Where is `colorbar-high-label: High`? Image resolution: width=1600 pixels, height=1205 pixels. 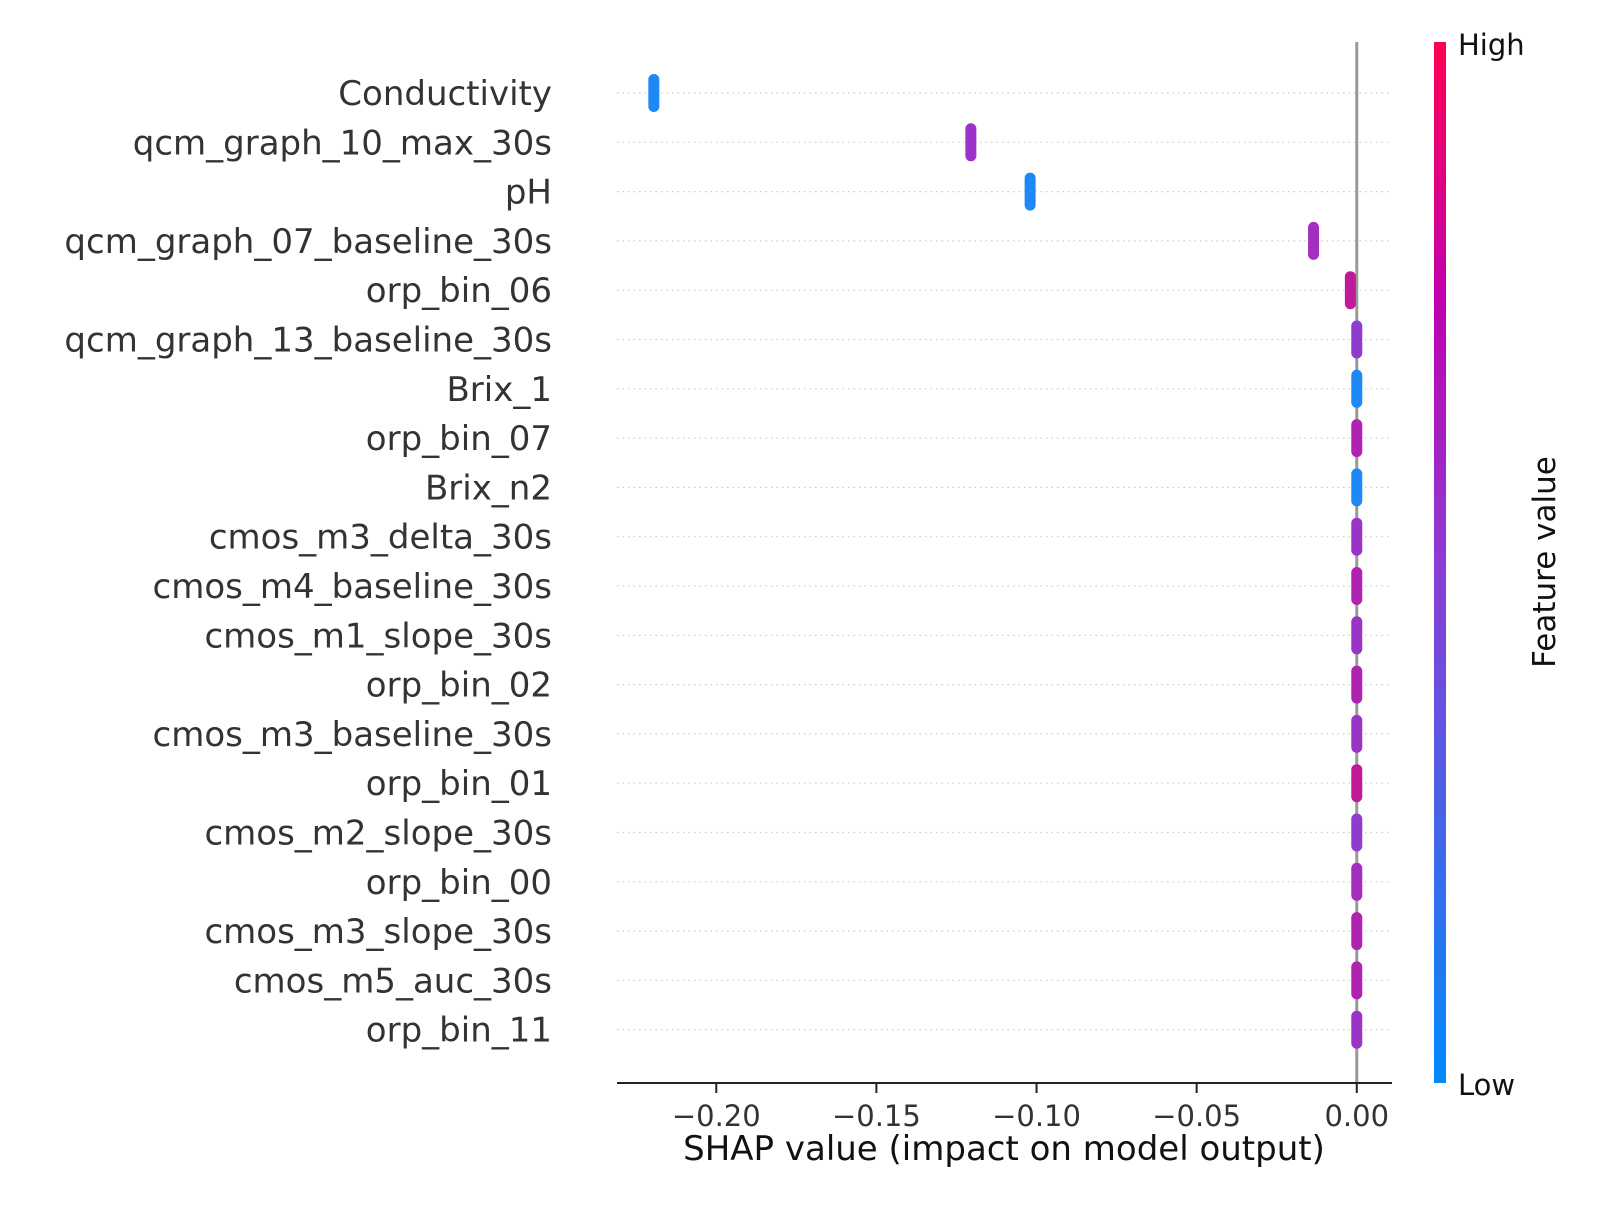 colorbar-high-label: High is located at coordinates (1491, 45).